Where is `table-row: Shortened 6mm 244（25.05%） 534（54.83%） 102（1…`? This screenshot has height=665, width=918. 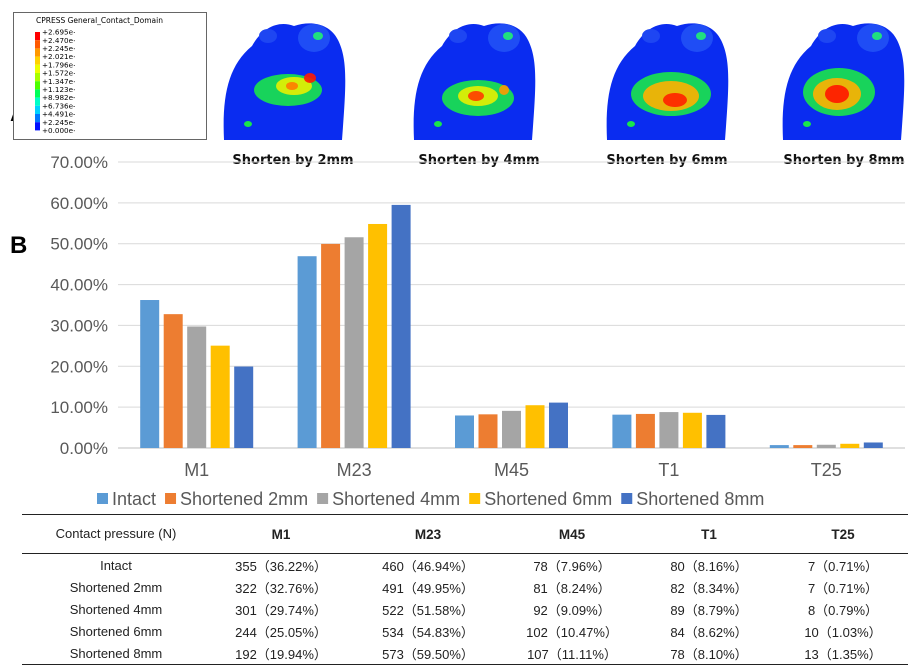
table-row: Shortened 6mm 244（25.05%） 534（54.83%） 102（1… is located at coordinates (465, 631).